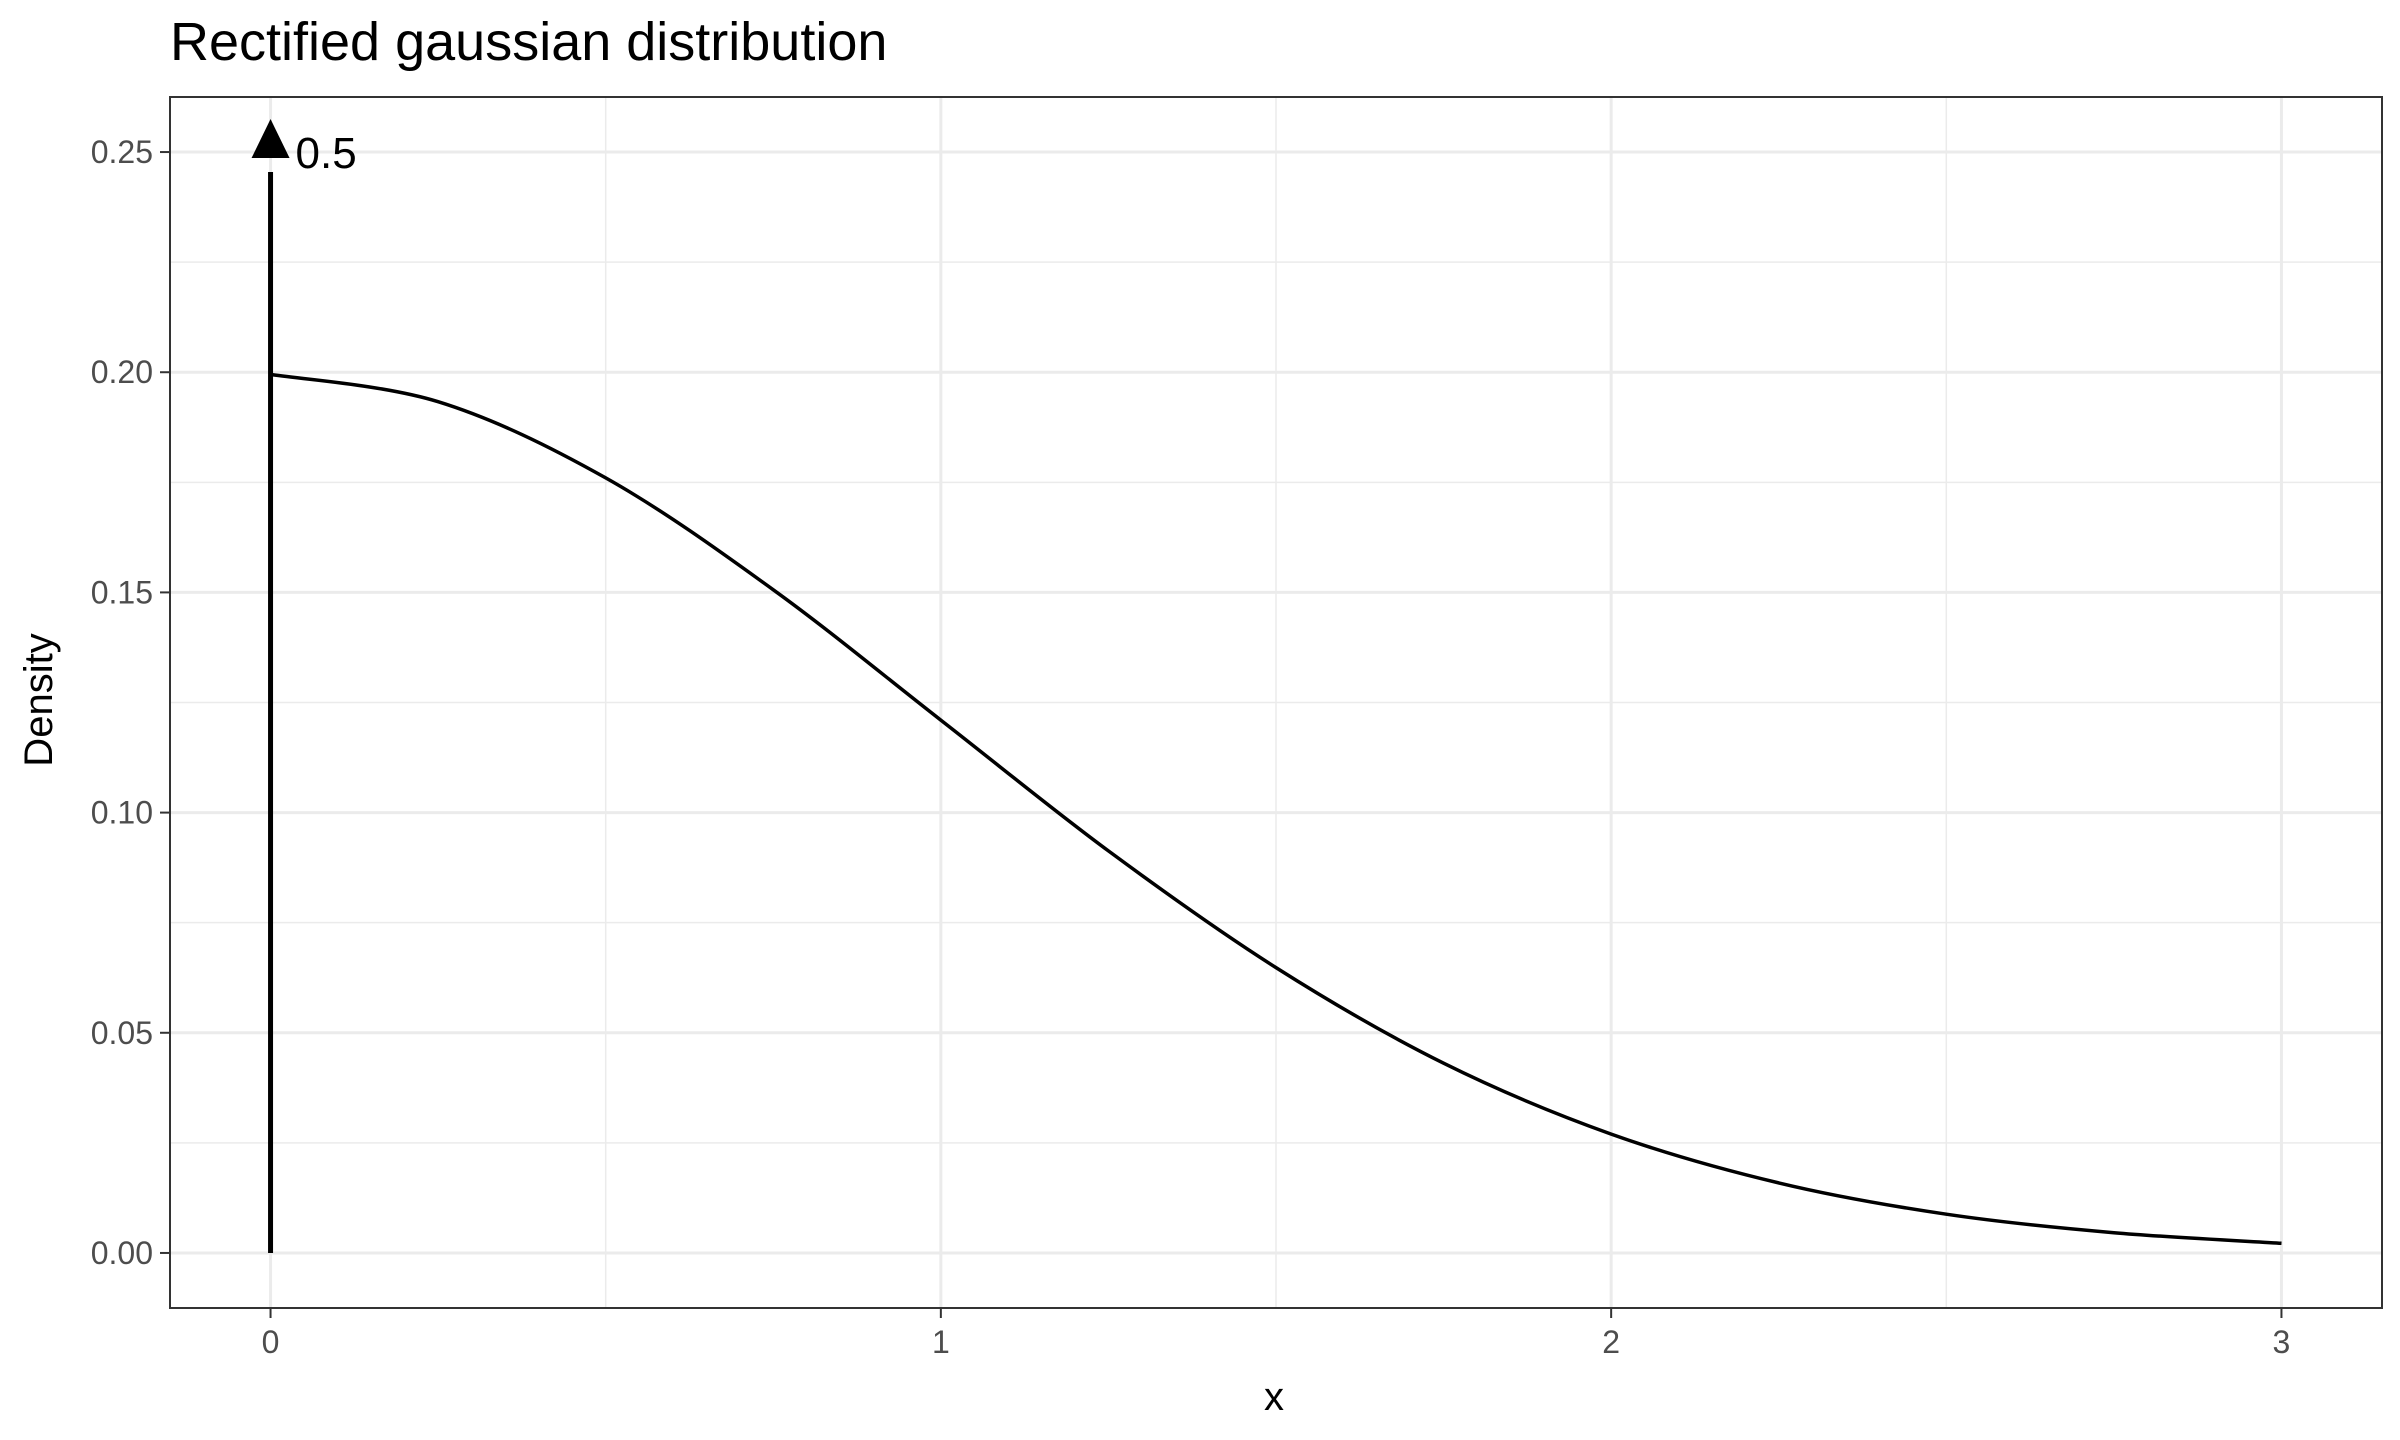 The image size is (2400, 1440). Describe the element at coordinates (270, 139) in the screenshot. I see `point-mass-arrow-head` at that location.